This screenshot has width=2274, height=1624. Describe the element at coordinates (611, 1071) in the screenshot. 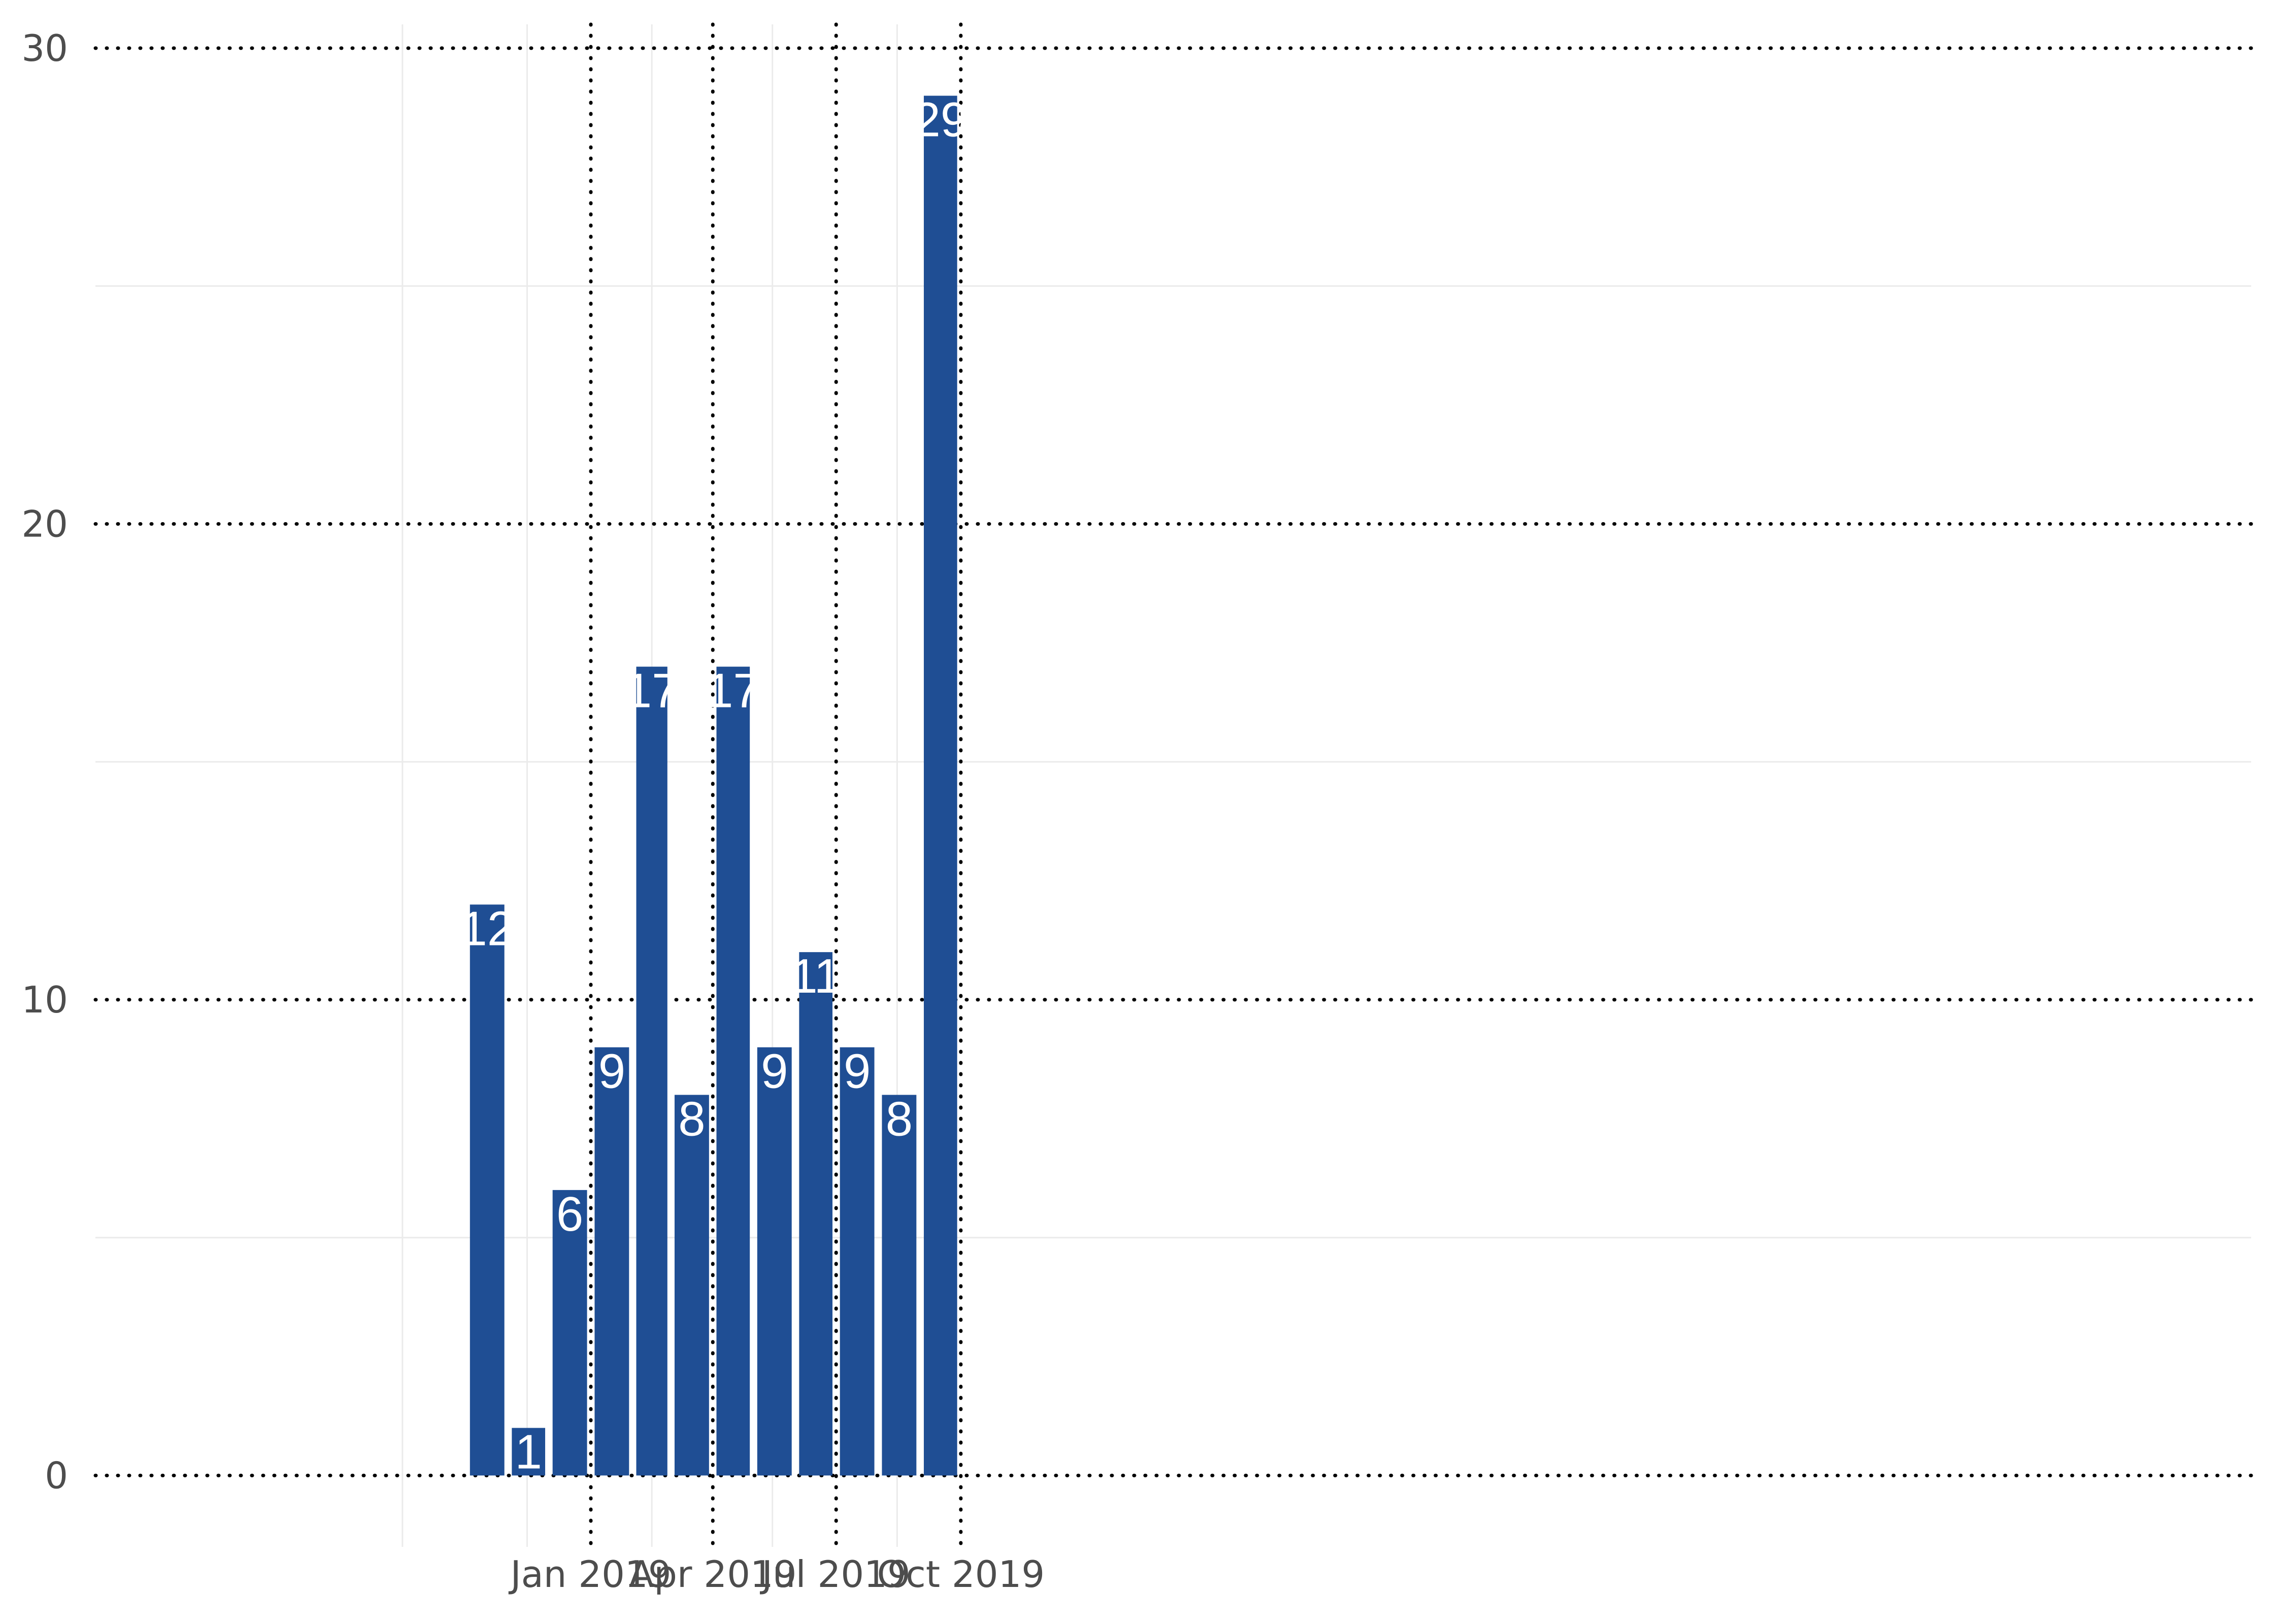

I see `bar-label-2019-01: 9` at that location.